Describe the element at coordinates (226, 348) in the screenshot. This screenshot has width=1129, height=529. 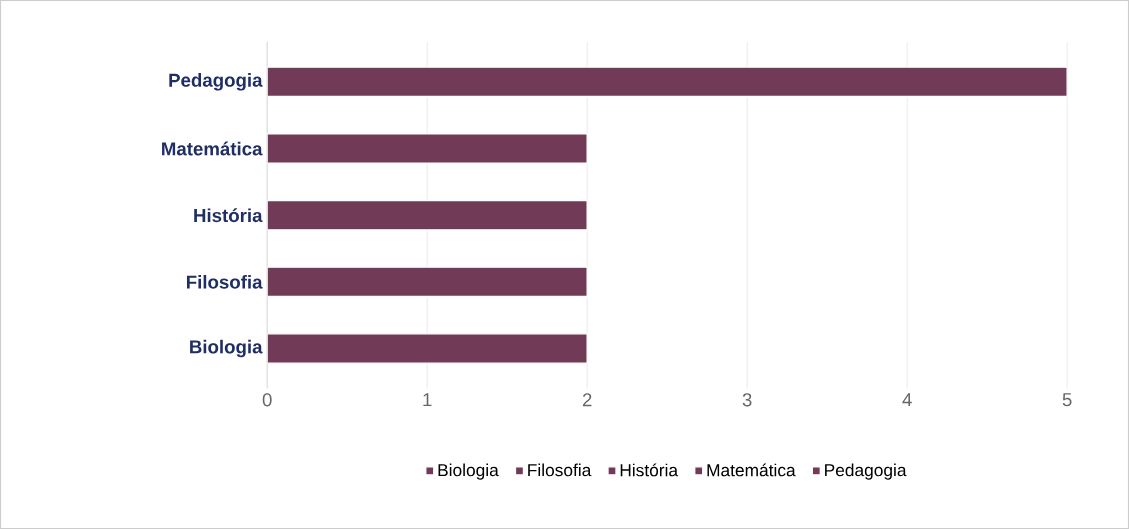
I see `y-tick-label: Biologia` at that location.